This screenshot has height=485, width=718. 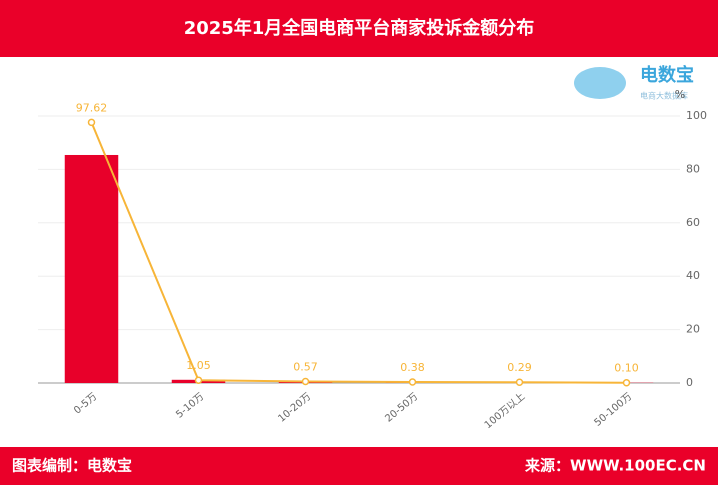 What do you see at coordinates (198, 365) in the screenshot?
I see `data-label: 1.05` at bounding box center [198, 365].